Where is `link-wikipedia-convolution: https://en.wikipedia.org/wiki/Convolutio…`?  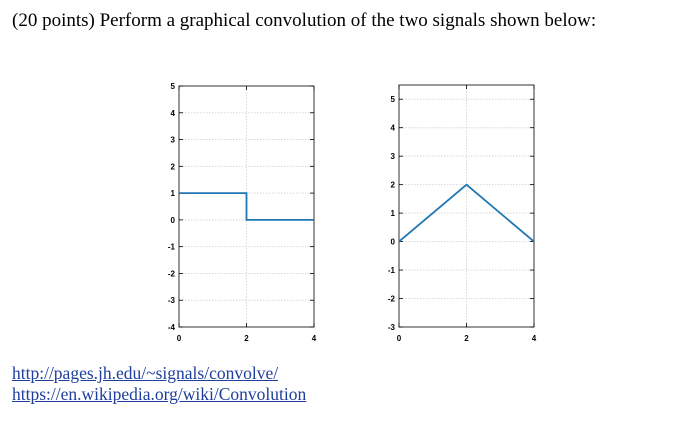 link-wikipedia-convolution: https://en.wikipedia.org/wiki/Convolutio… is located at coordinates (159, 394).